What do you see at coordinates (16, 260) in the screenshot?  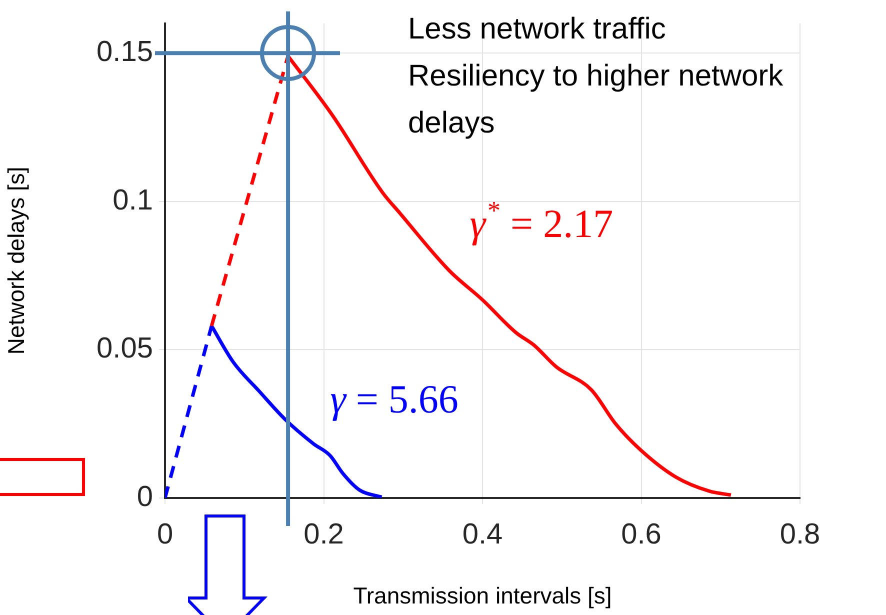 I see `y-axis-title: Network delays [s]` at bounding box center [16, 260].